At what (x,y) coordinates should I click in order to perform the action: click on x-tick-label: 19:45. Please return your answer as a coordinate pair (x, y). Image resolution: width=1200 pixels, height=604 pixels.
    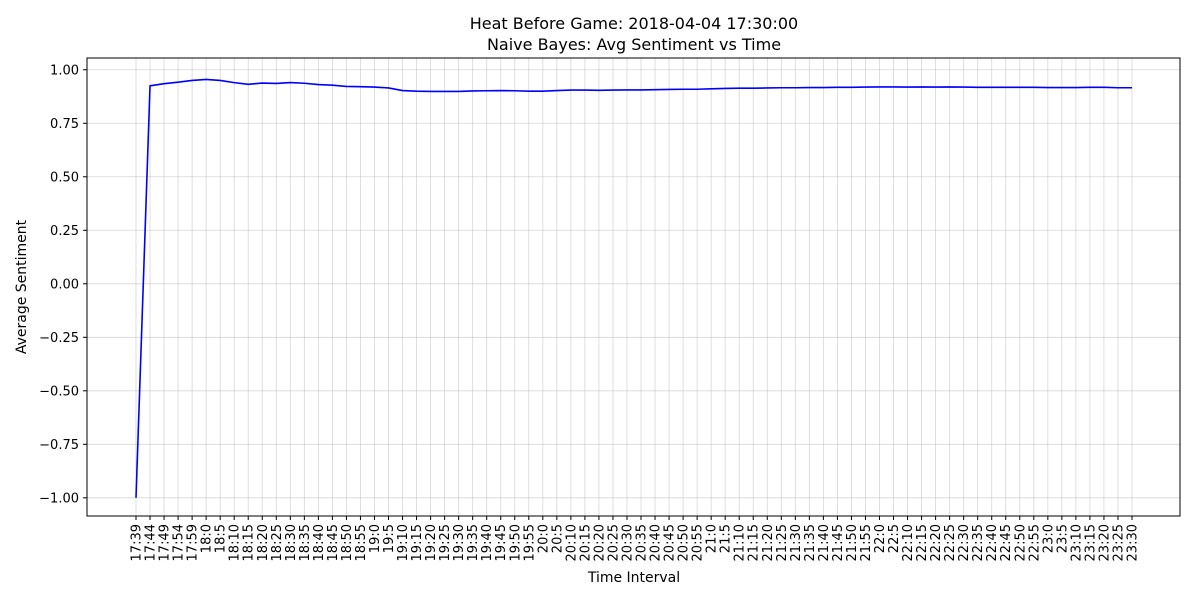
    Looking at the image, I should click on (501, 542).